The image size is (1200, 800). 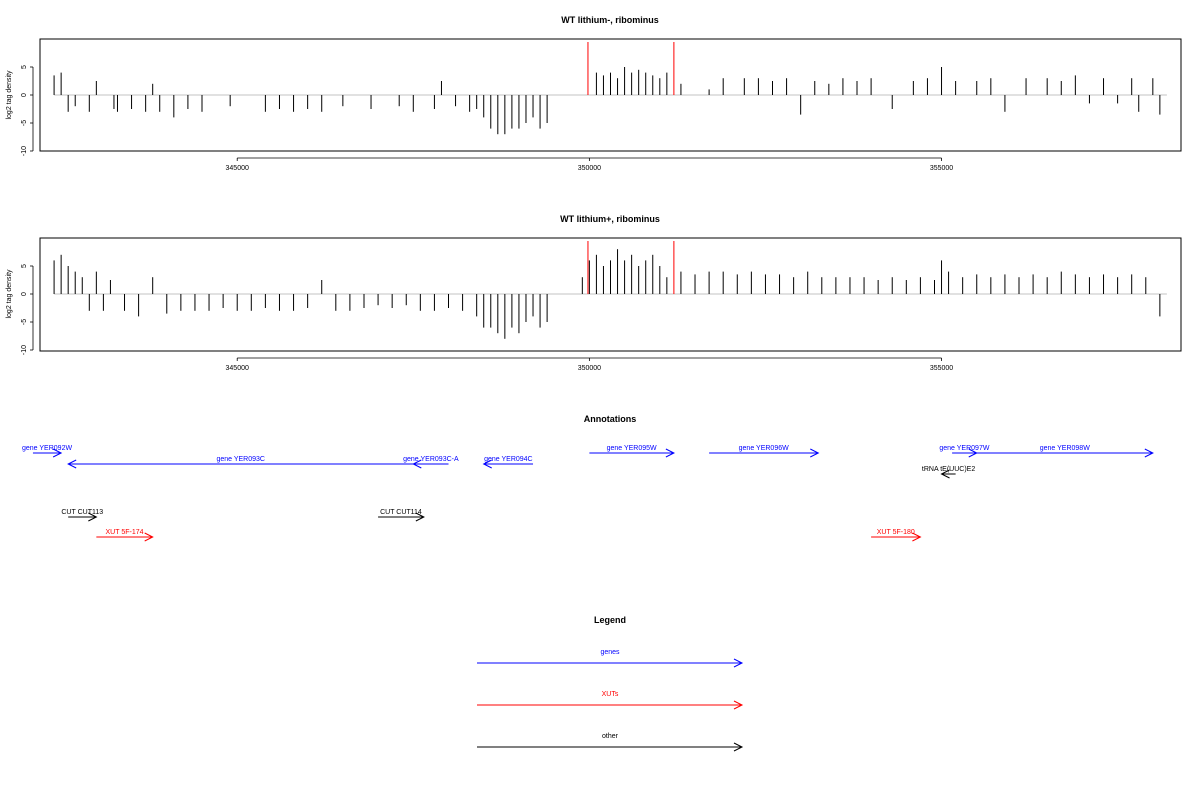 I want to click on gene-label: gene YER092W, so click(x=47, y=448).